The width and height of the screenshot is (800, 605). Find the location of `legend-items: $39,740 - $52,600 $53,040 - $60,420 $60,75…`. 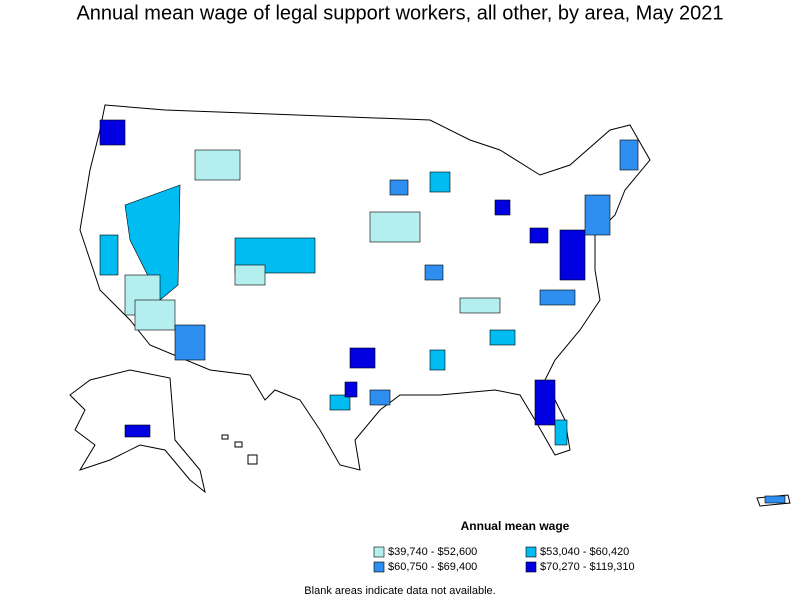

legend-items: $39,740 - $52,600 $53,040 - $60,420 $60,75… is located at coordinates (504, 559).